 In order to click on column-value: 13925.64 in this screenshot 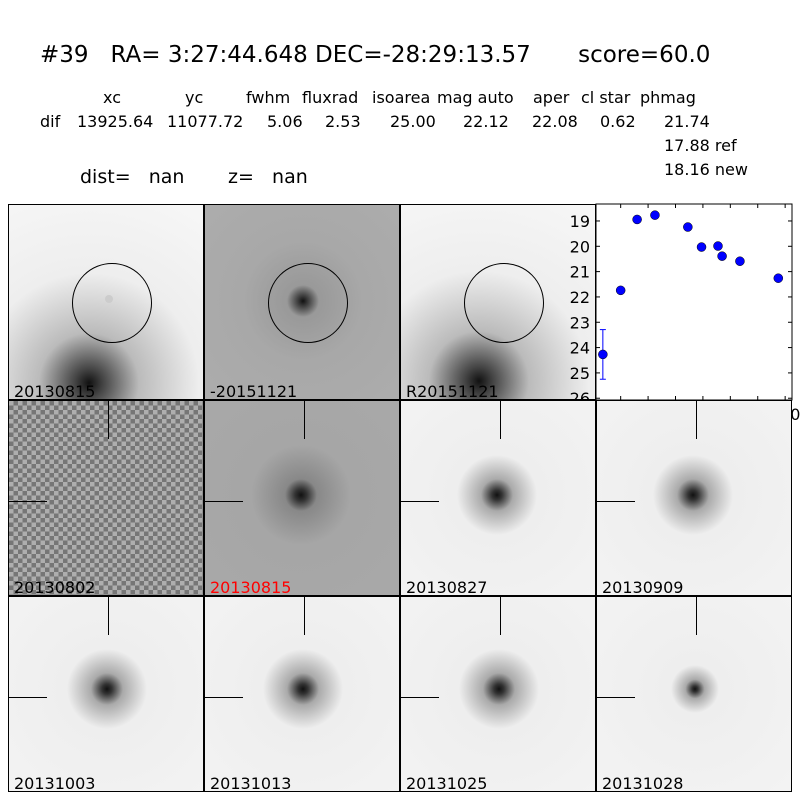, I will do `click(115, 121)`.